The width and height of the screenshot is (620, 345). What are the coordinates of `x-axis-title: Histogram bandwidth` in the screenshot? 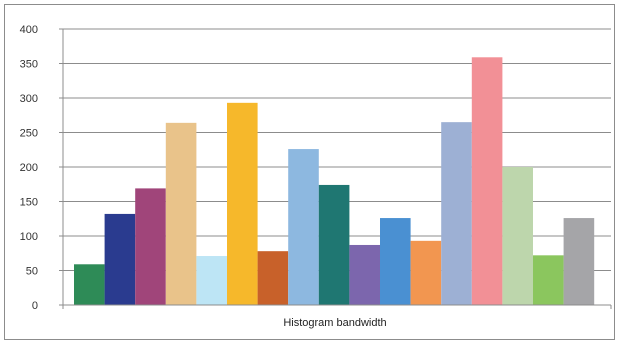 It's located at (334, 323).